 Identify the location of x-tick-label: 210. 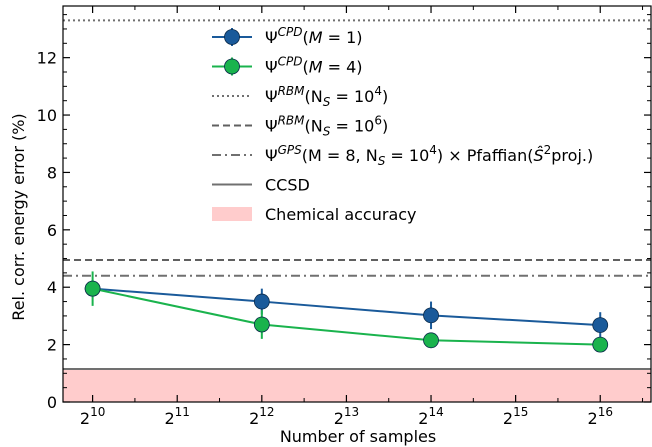
(92, 416).